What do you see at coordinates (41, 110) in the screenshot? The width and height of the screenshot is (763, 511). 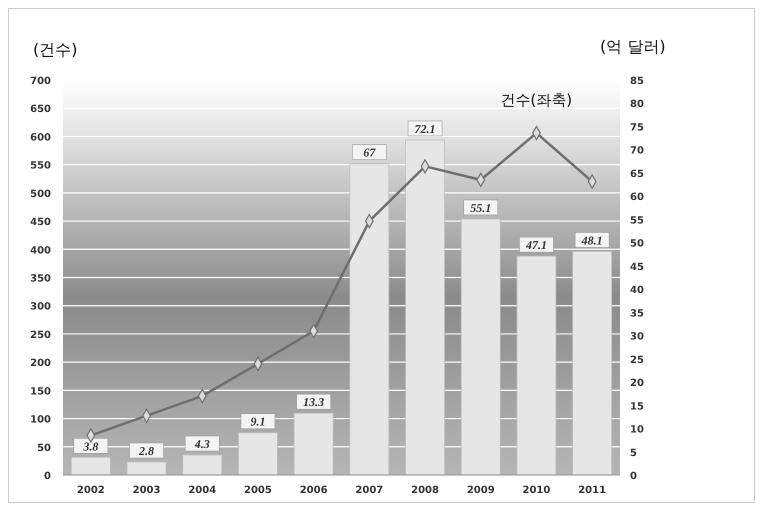 I see `y-tick-label: 650` at bounding box center [41, 110].